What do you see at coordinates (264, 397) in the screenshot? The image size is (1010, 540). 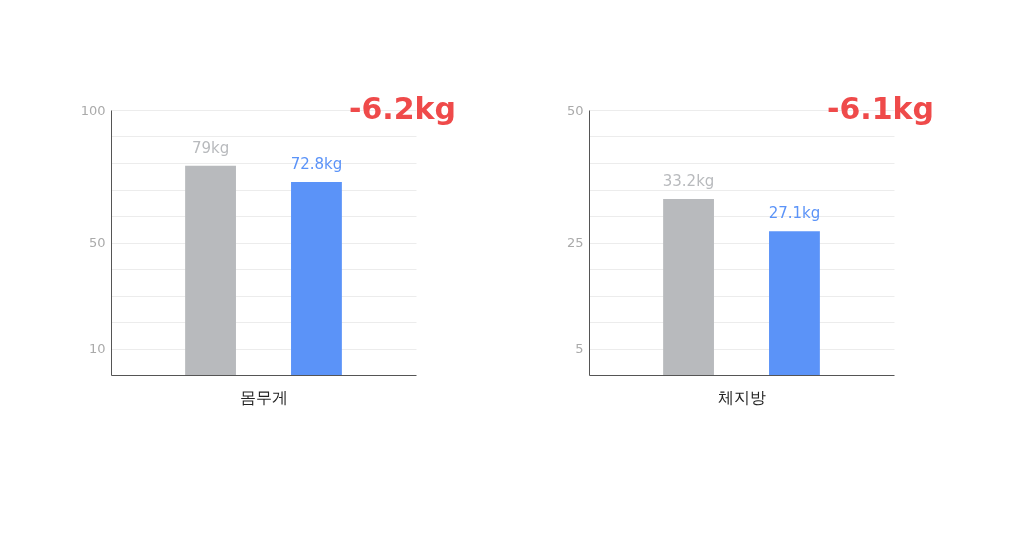 I see `x-axis-title: 몸무게` at bounding box center [264, 397].